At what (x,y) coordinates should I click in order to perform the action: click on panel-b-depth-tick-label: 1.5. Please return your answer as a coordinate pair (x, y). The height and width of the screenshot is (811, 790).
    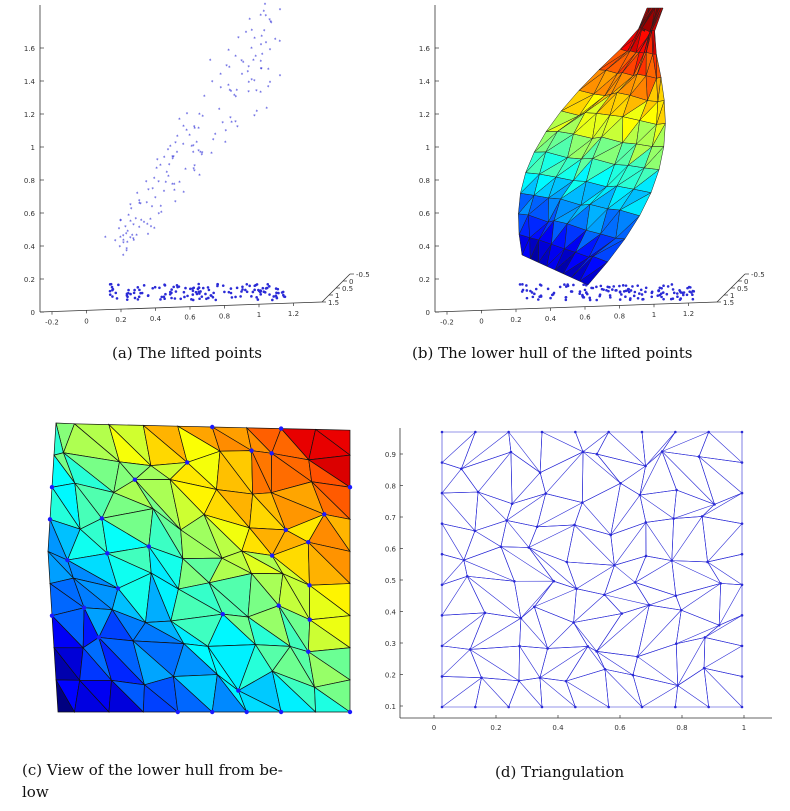
    Looking at the image, I should click on (728, 303).